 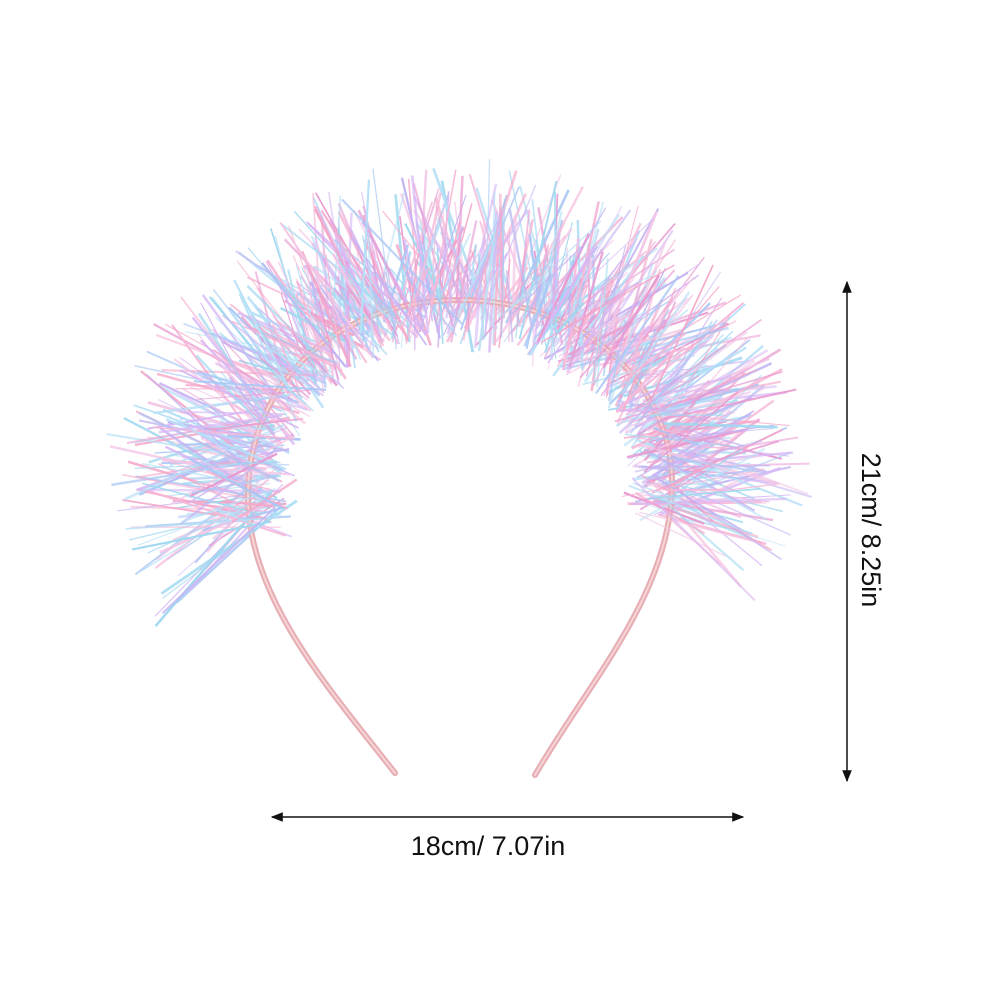 I want to click on width-label: 18cm/ 7.07in, so click(x=488, y=846).